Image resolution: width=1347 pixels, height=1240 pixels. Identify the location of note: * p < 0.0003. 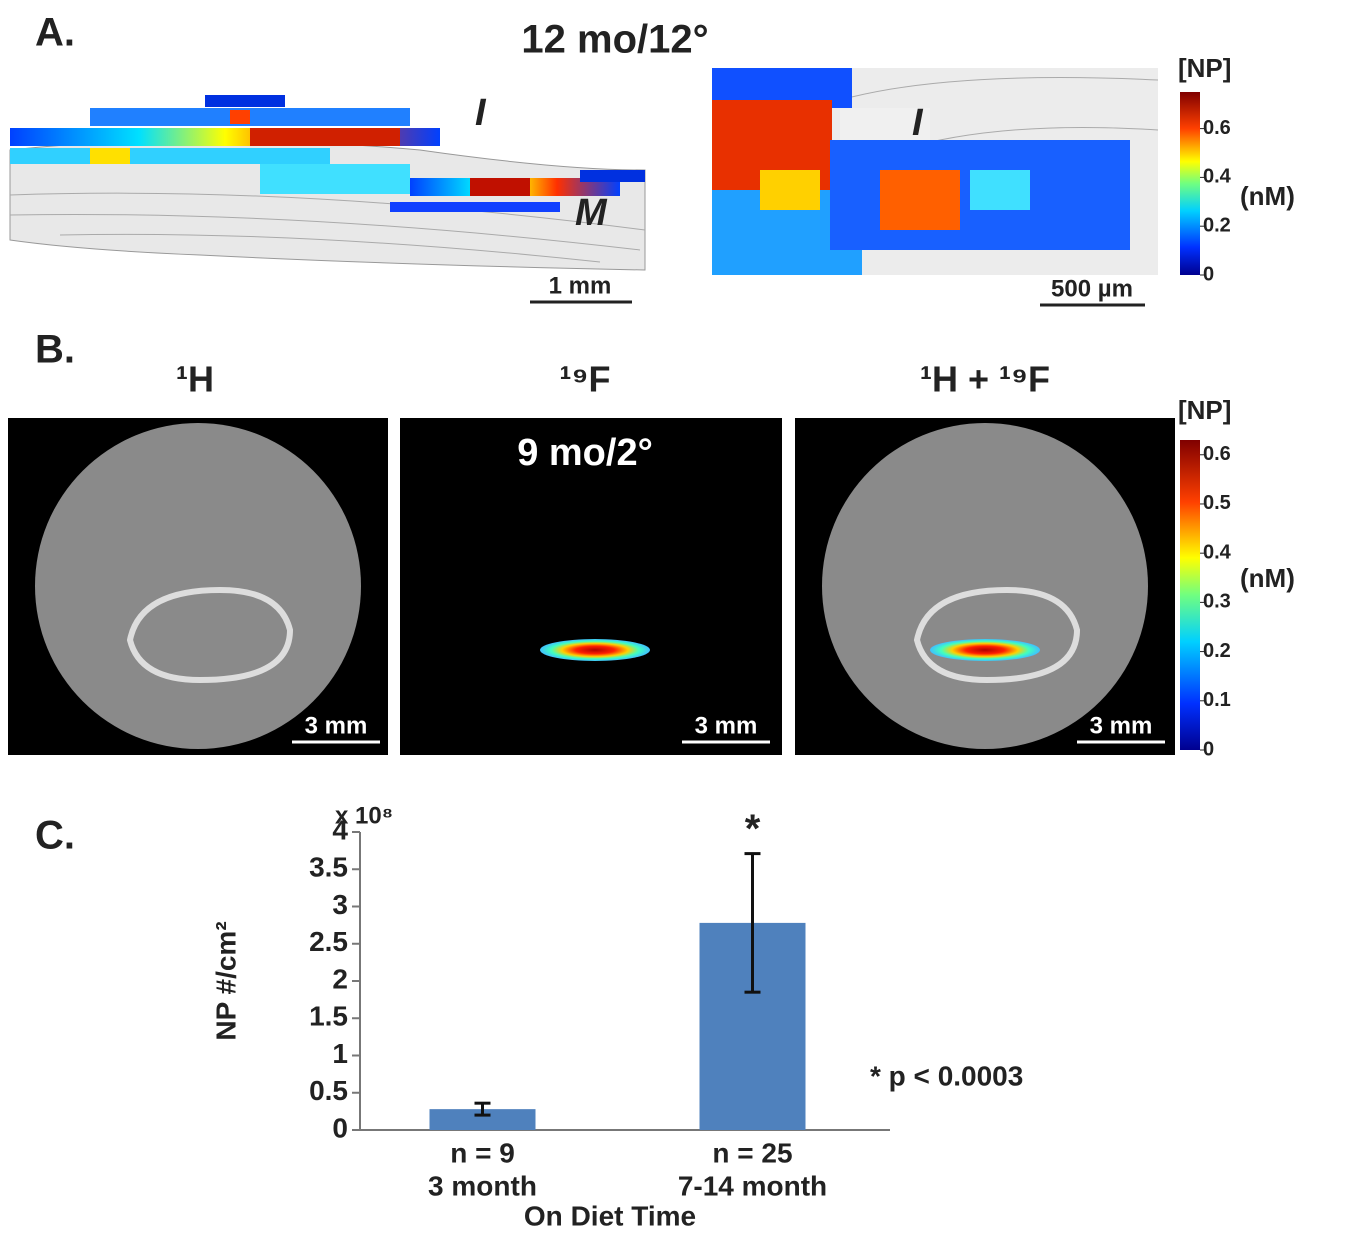
(946, 1075).